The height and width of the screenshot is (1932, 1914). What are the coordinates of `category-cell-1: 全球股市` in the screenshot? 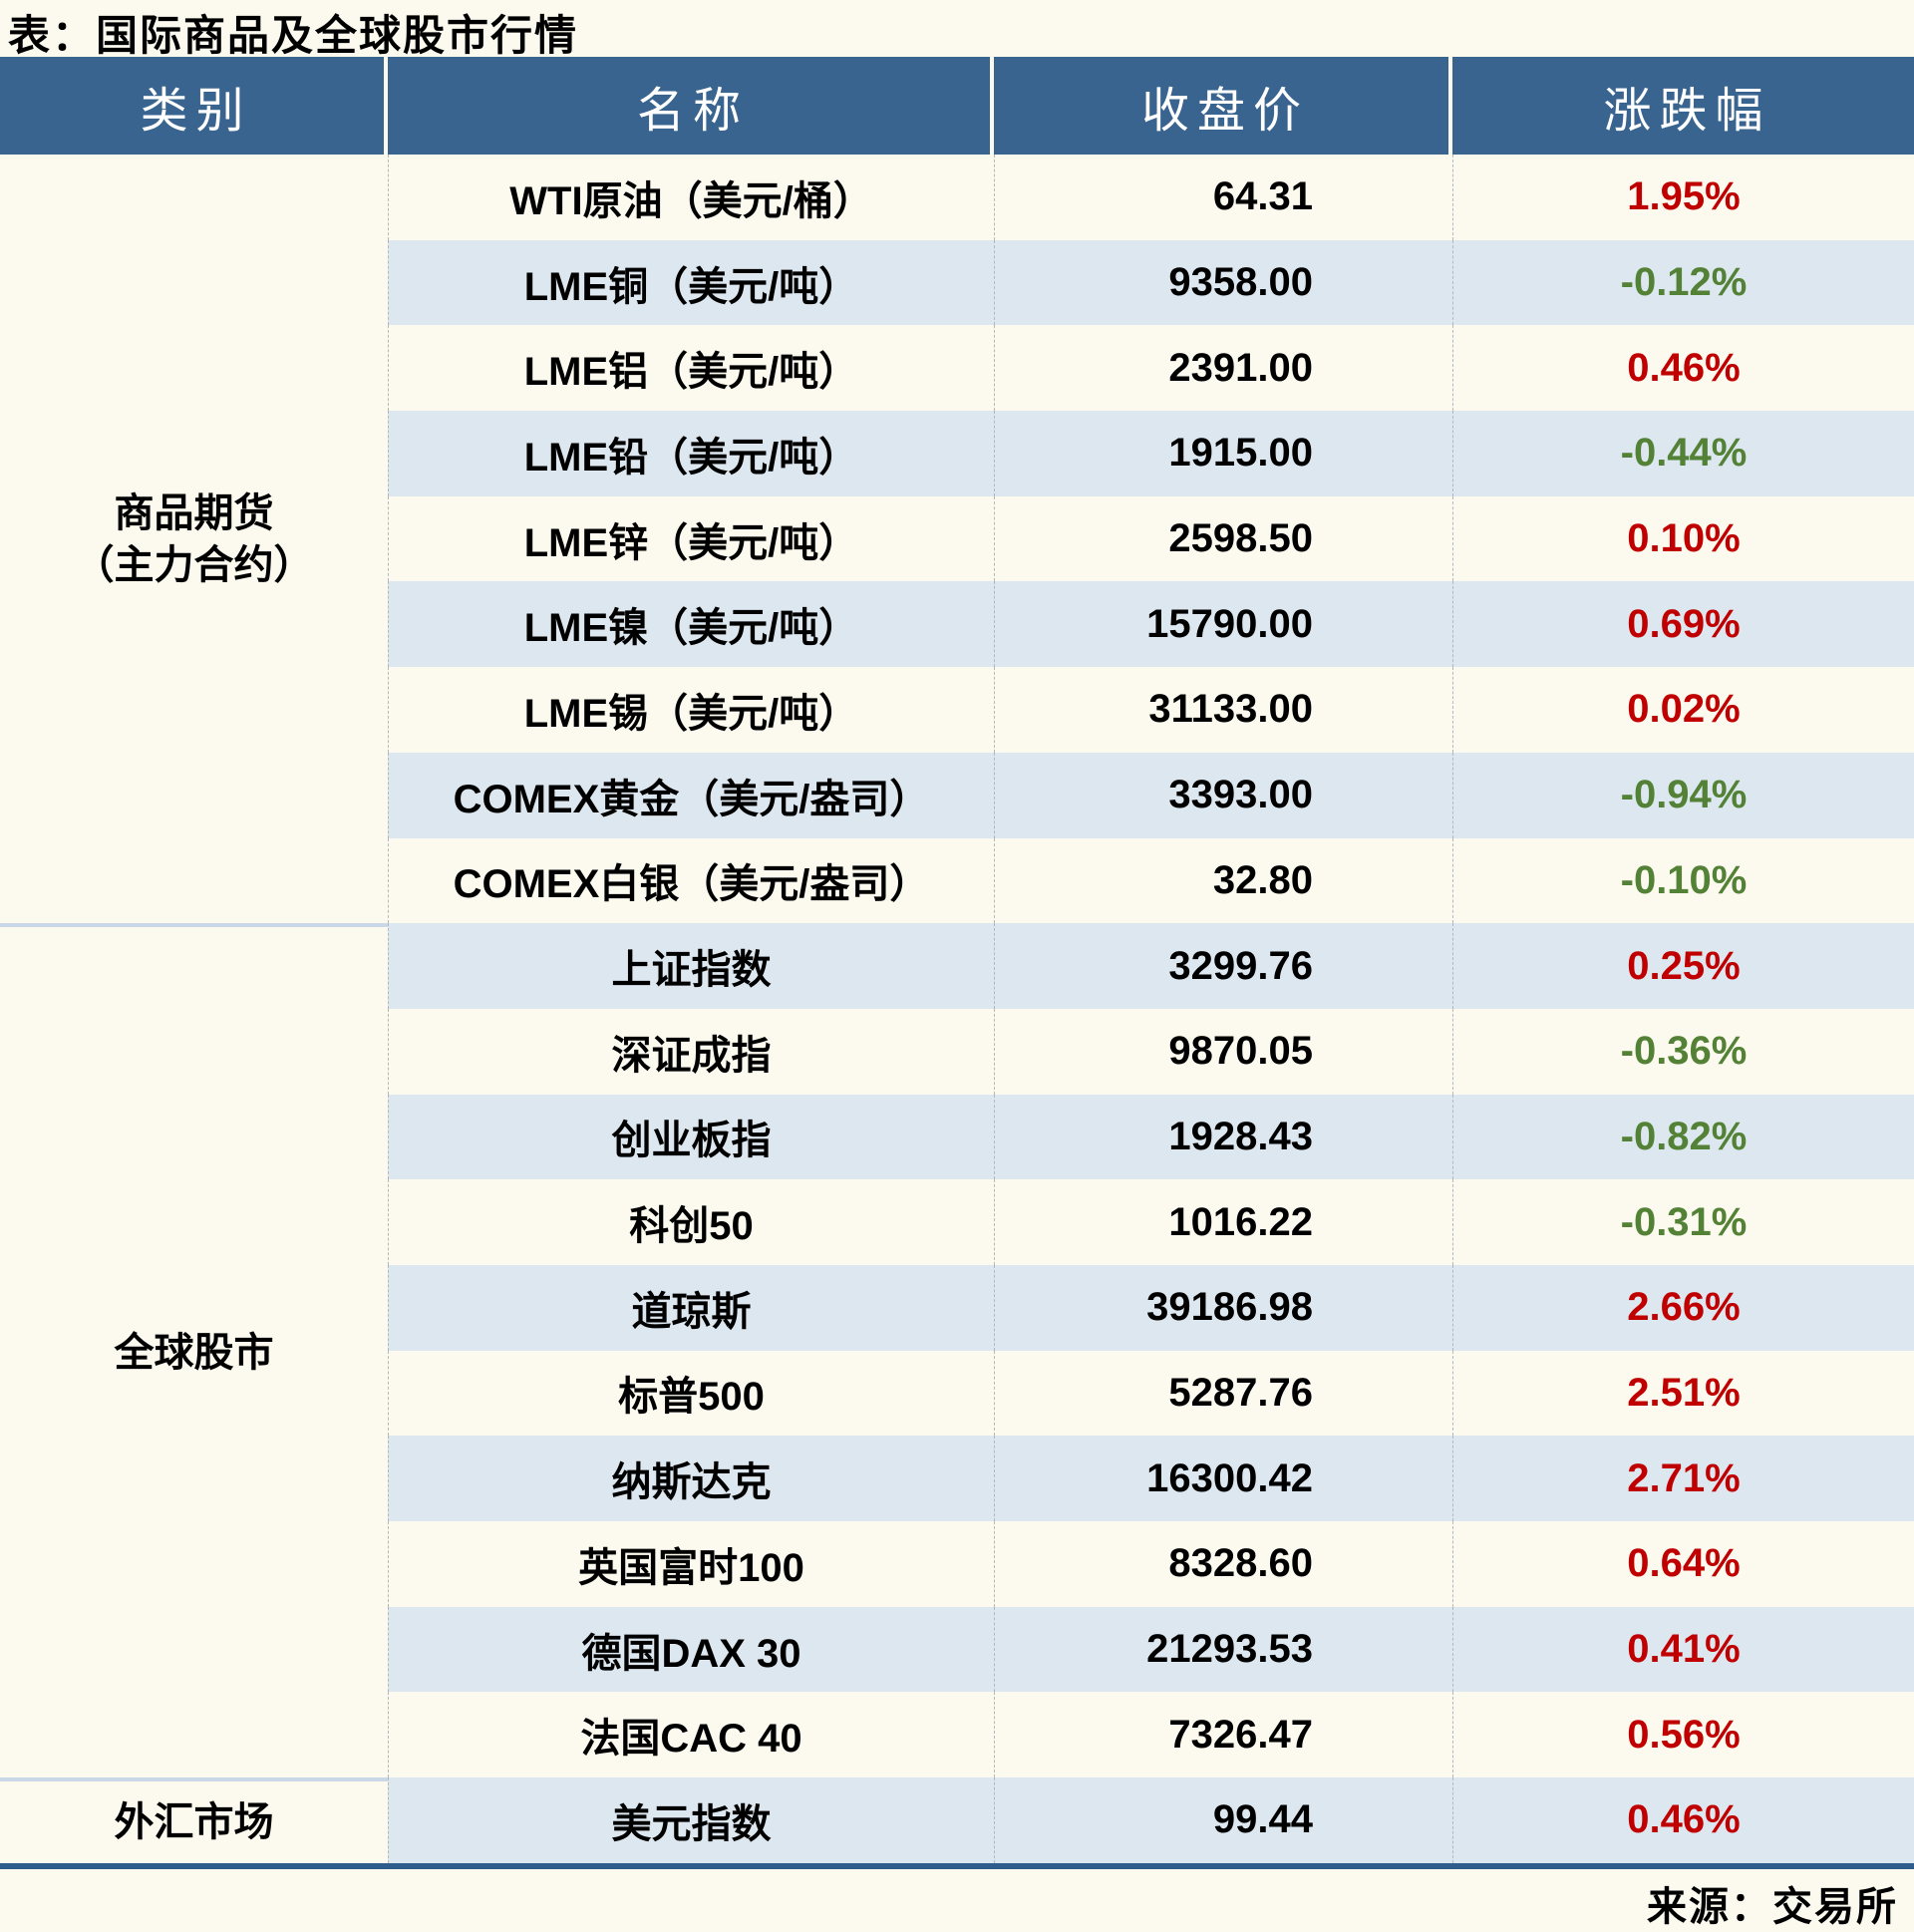 It's located at (194, 1350).